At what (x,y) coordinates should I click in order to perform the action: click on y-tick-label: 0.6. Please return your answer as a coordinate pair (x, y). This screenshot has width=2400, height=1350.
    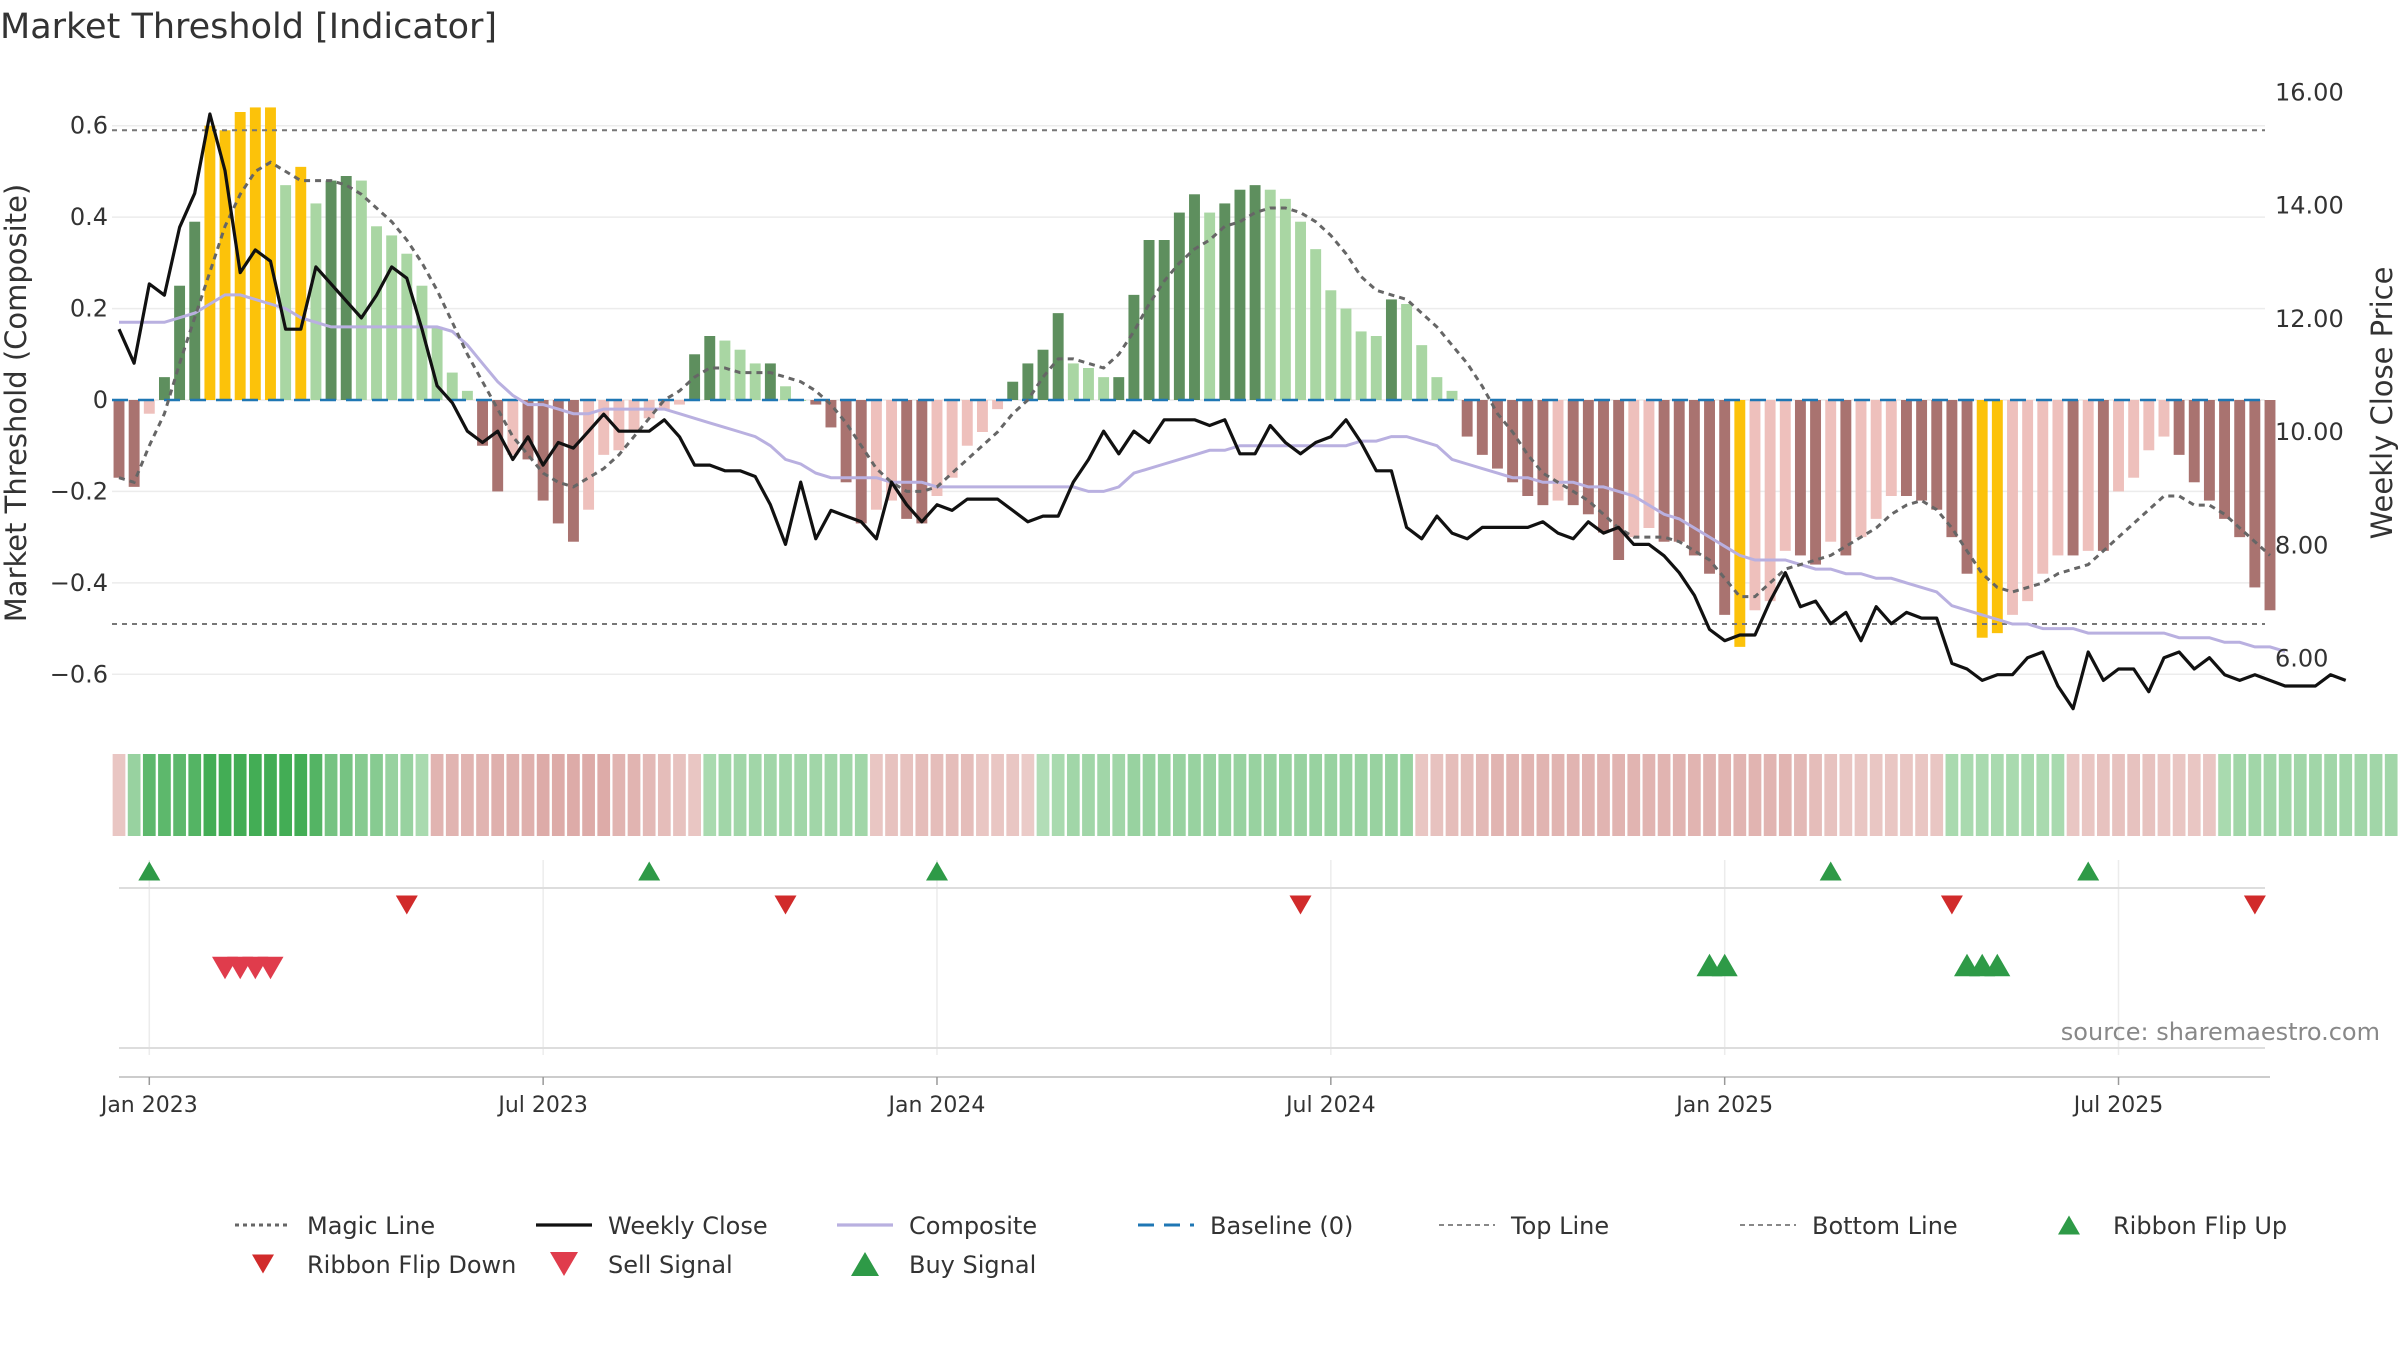
    Looking at the image, I should click on (89, 126).